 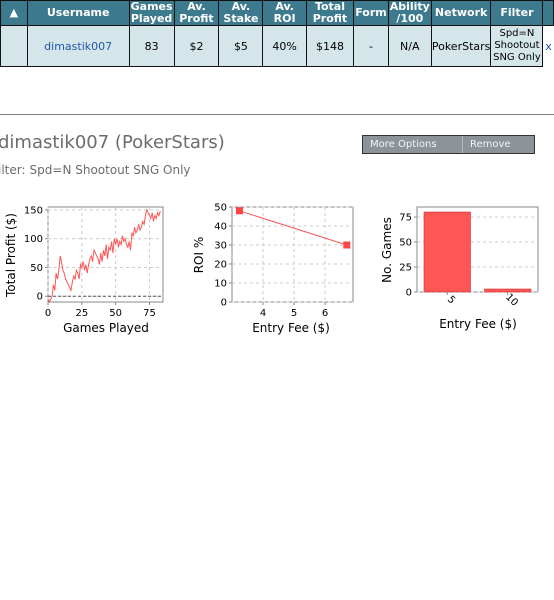 I want to click on total-profit-cell: $148, so click(x=330, y=46).